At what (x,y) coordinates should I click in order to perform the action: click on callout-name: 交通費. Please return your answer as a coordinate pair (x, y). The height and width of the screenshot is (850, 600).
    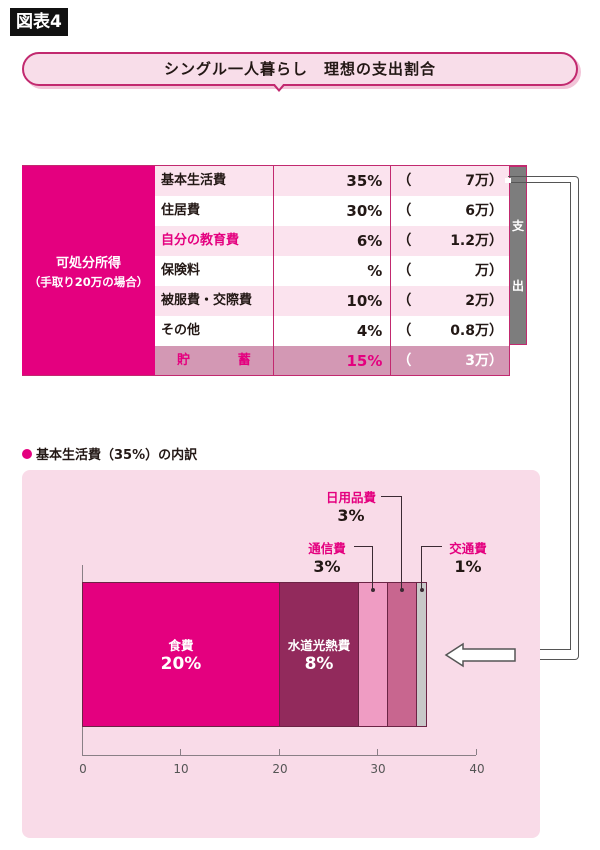
    Looking at the image, I should click on (468, 548).